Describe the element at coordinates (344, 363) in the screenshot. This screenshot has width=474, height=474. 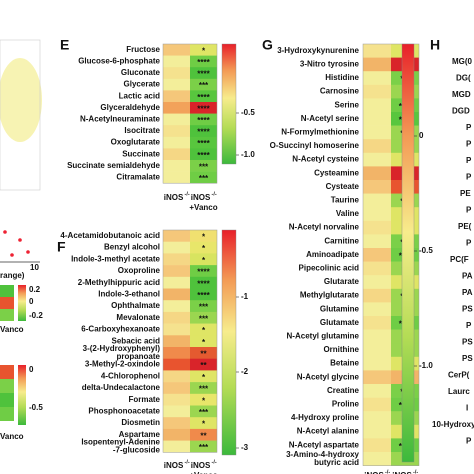
I see `row-label: Betaine` at that location.